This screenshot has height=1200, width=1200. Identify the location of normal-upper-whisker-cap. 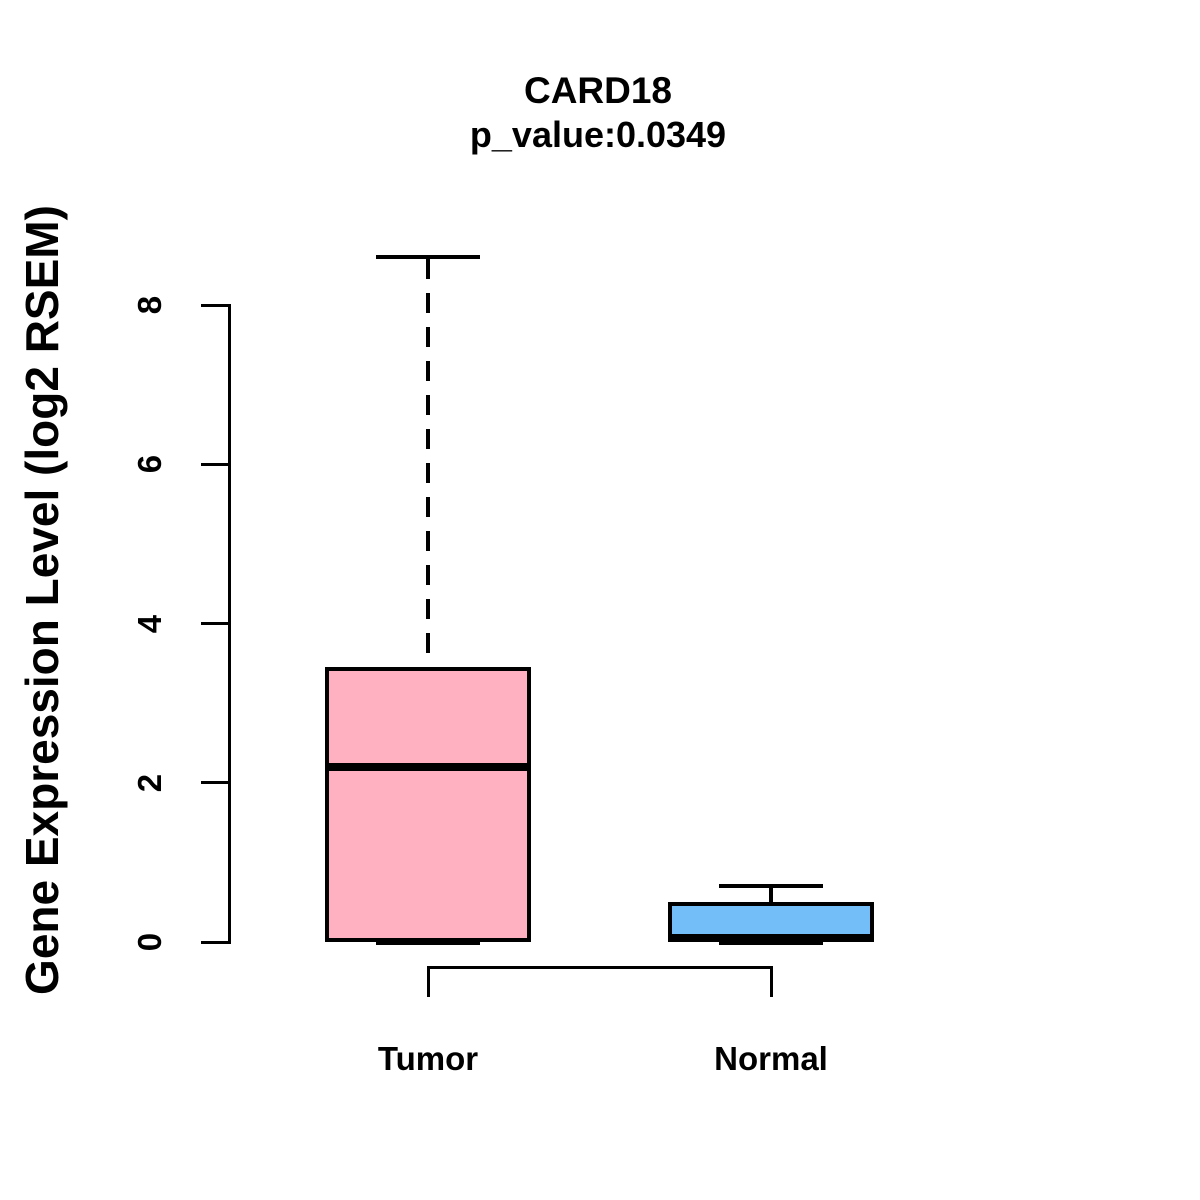
(771, 886).